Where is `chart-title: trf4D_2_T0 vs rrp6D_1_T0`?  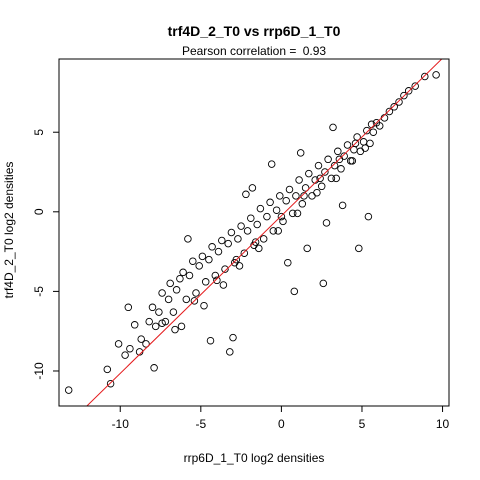
chart-title: trf4D_2_T0 vs rrp6D_1_T0 is located at coordinates (254, 31).